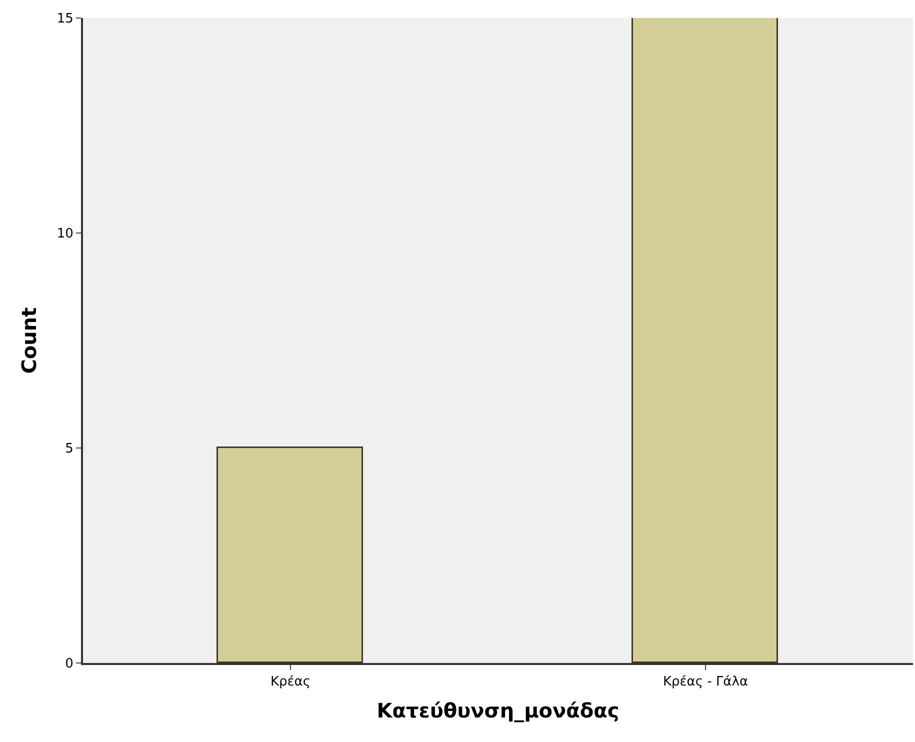 This screenshot has width=915, height=742. What do you see at coordinates (498, 710) in the screenshot?
I see `x-axis-title: Κατεύθυνση_μονάδας` at bounding box center [498, 710].